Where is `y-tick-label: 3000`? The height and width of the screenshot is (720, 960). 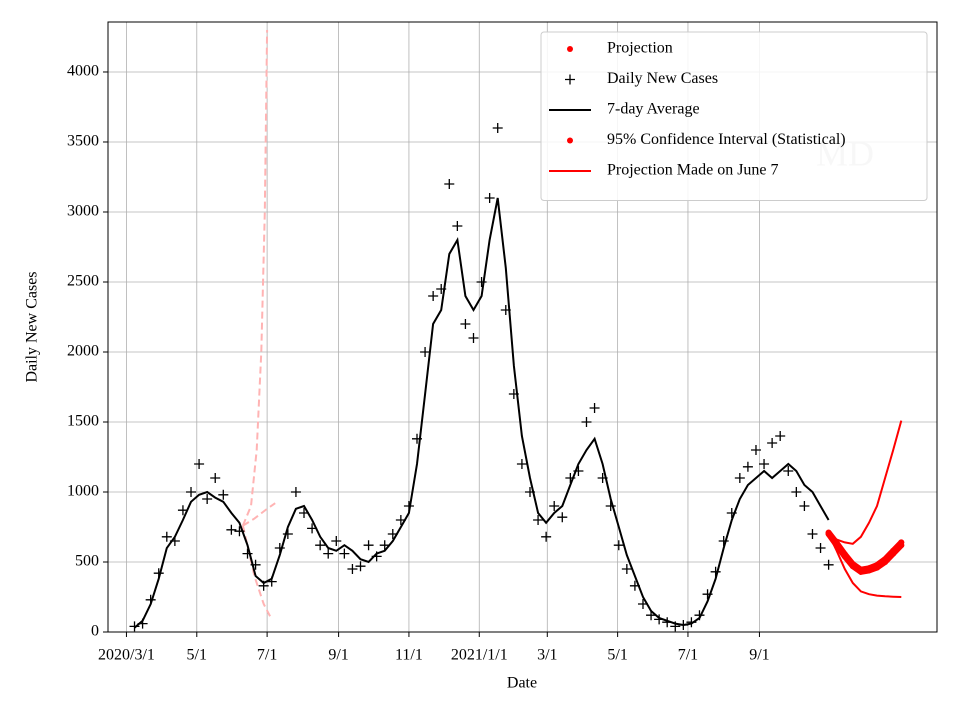
y-tick-label: 3000 is located at coordinates (83, 211).